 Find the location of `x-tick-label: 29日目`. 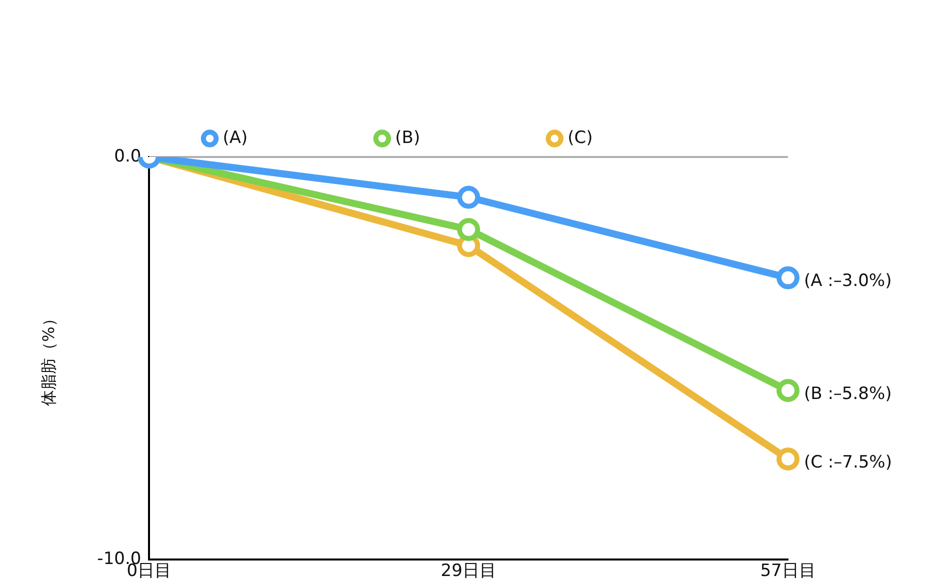

x-tick-label: 29日目 is located at coordinates (468, 571).